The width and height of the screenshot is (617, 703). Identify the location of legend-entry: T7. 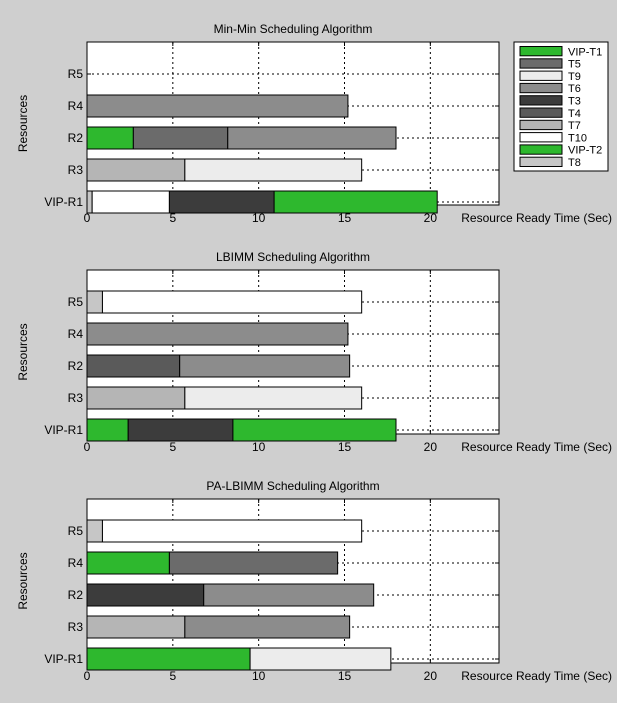
(574, 126).